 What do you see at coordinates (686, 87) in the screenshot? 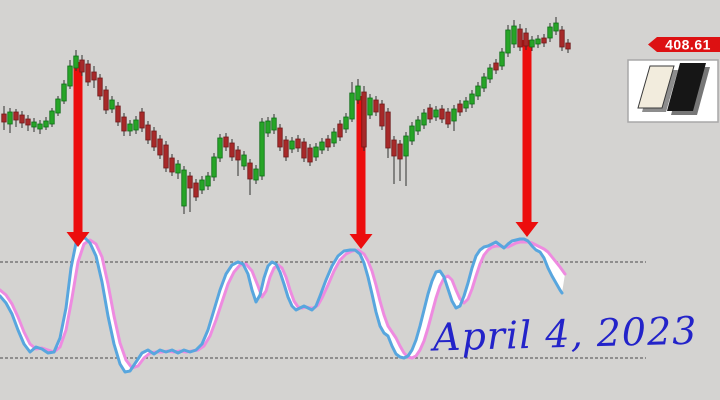
I see `logo-parallelogram-dark-icon` at bounding box center [686, 87].